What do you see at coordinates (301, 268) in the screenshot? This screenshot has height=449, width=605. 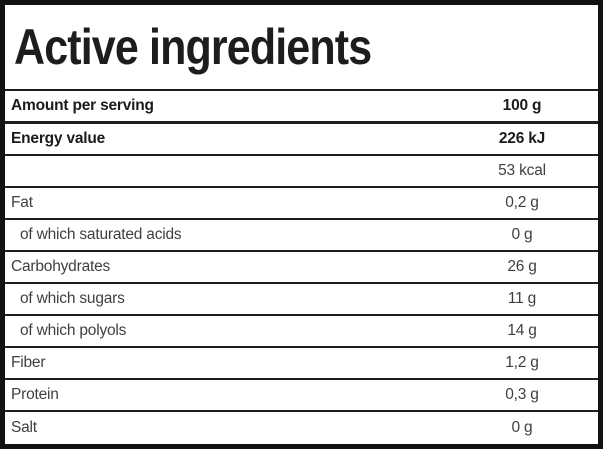 I see `row-carbohydrates: Carbohydrates 26 g` at bounding box center [301, 268].